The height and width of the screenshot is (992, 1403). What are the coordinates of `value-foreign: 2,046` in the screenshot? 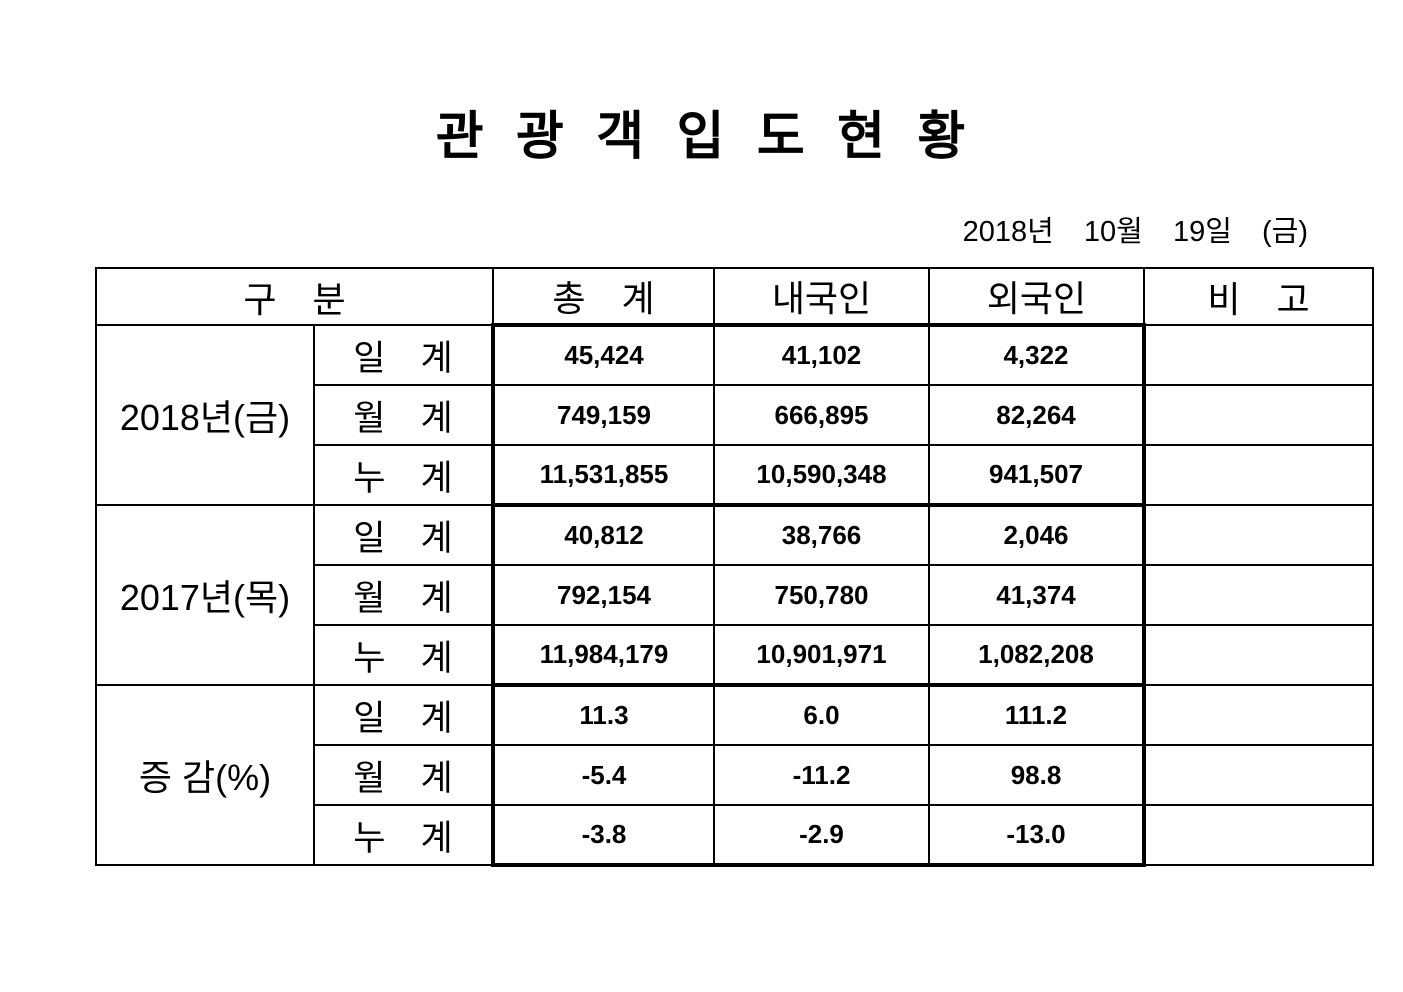 It's located at (1037, 534).